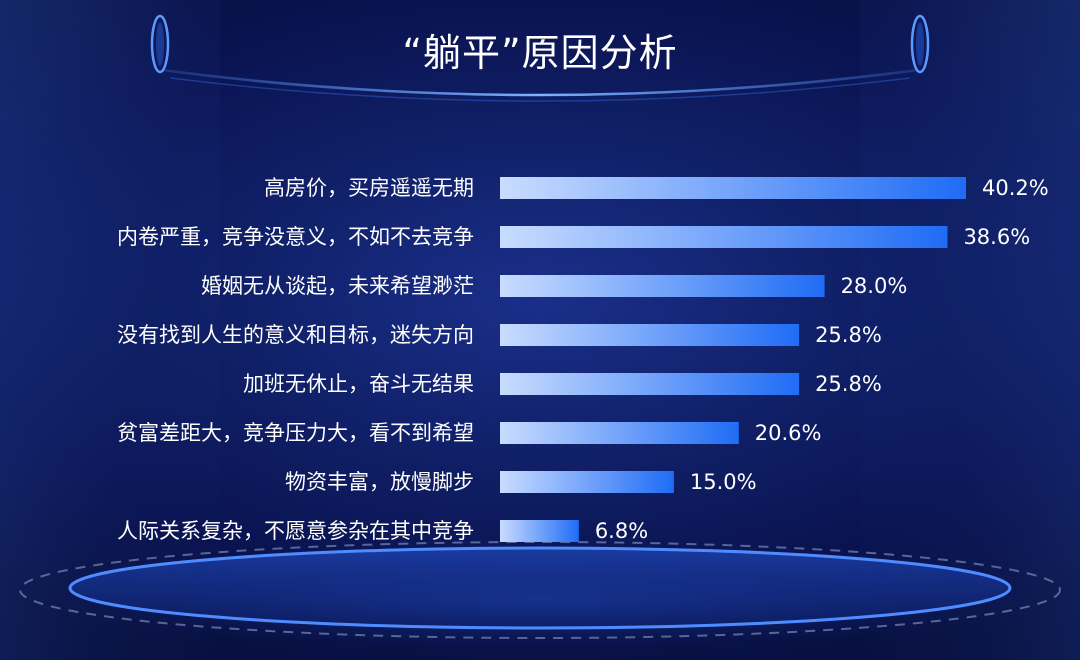 The width and height of the screenshot is (1080, 660). I want to click on category-label: 内卷严重，竞争没意义，不如不去竞争, so click(295, 237).